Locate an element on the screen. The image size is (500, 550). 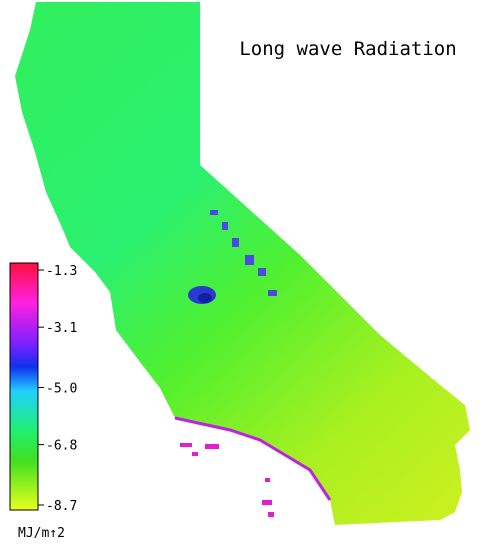
coast-edge is located at coordinates (253, 458).